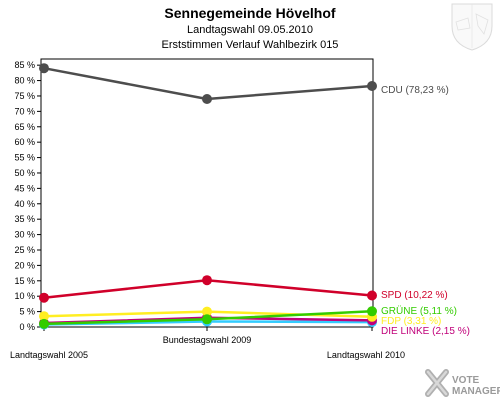 This screenshot has height=400, width=500. I want to click on x-tick-label: Landtagswahl 2005, so click(49, 355).